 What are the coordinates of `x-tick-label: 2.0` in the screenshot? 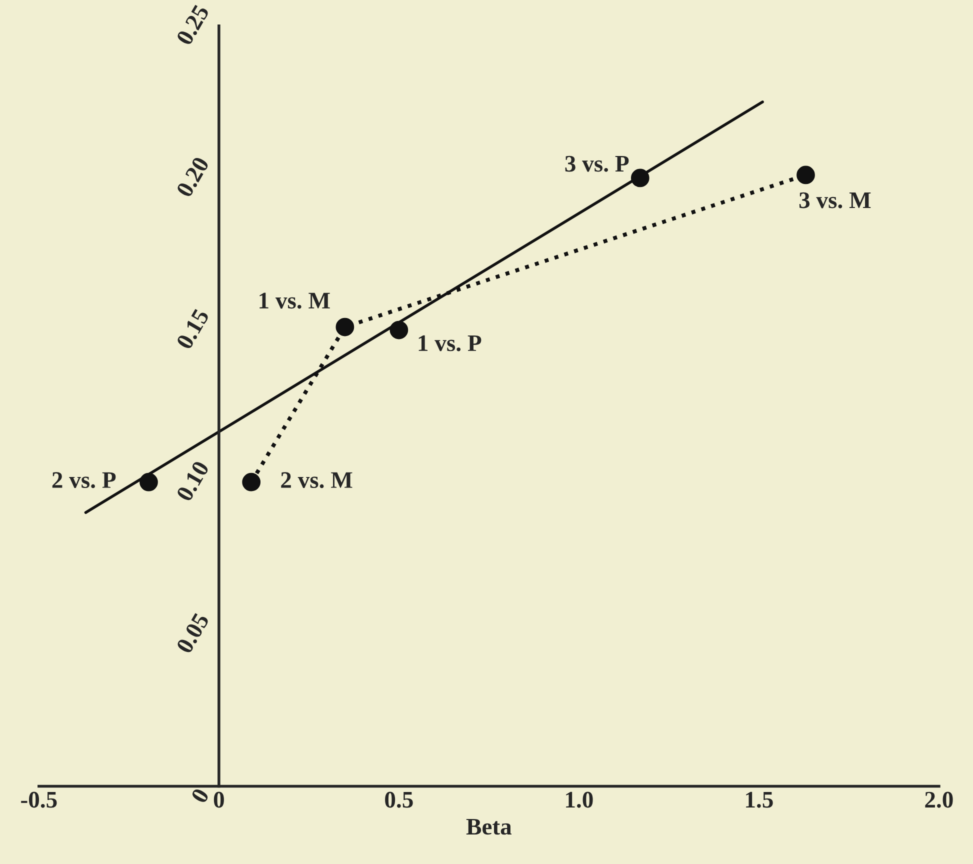 It's located at (939, 800).